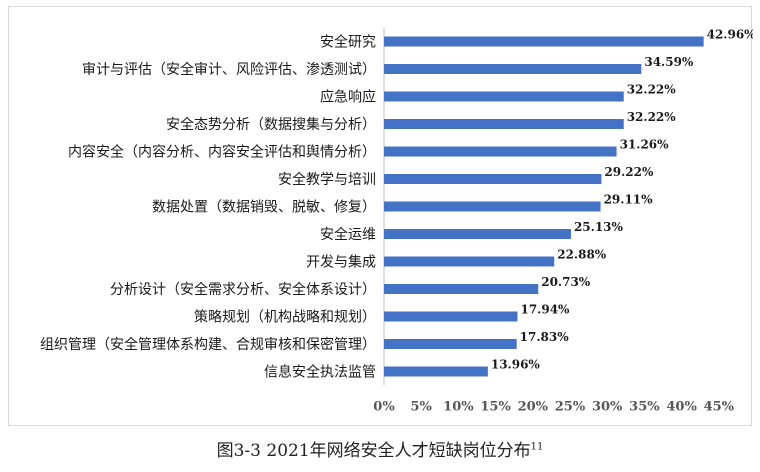 The image size is (760, 472). Describe the element at coordinates (582, 255) in the screenshot. I see `data-label: 22.88%` at that location.